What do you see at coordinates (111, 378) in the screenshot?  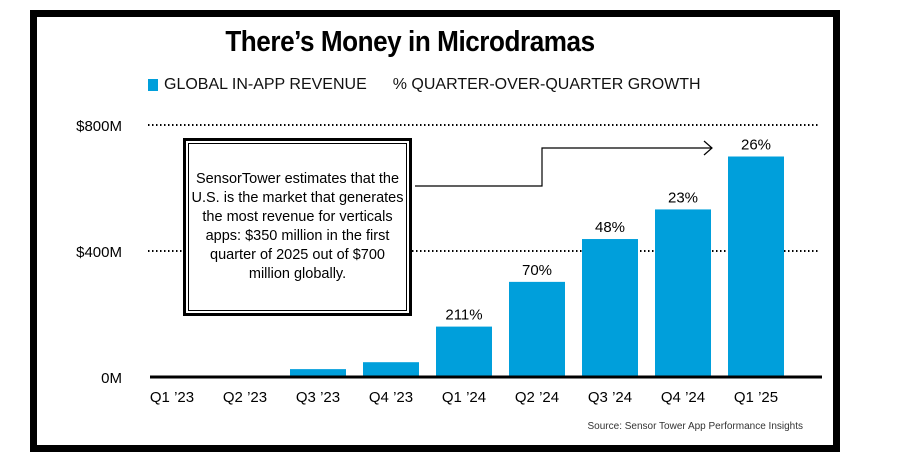 I see `y-tick-label: 0M` at bounding box center [111, 378].